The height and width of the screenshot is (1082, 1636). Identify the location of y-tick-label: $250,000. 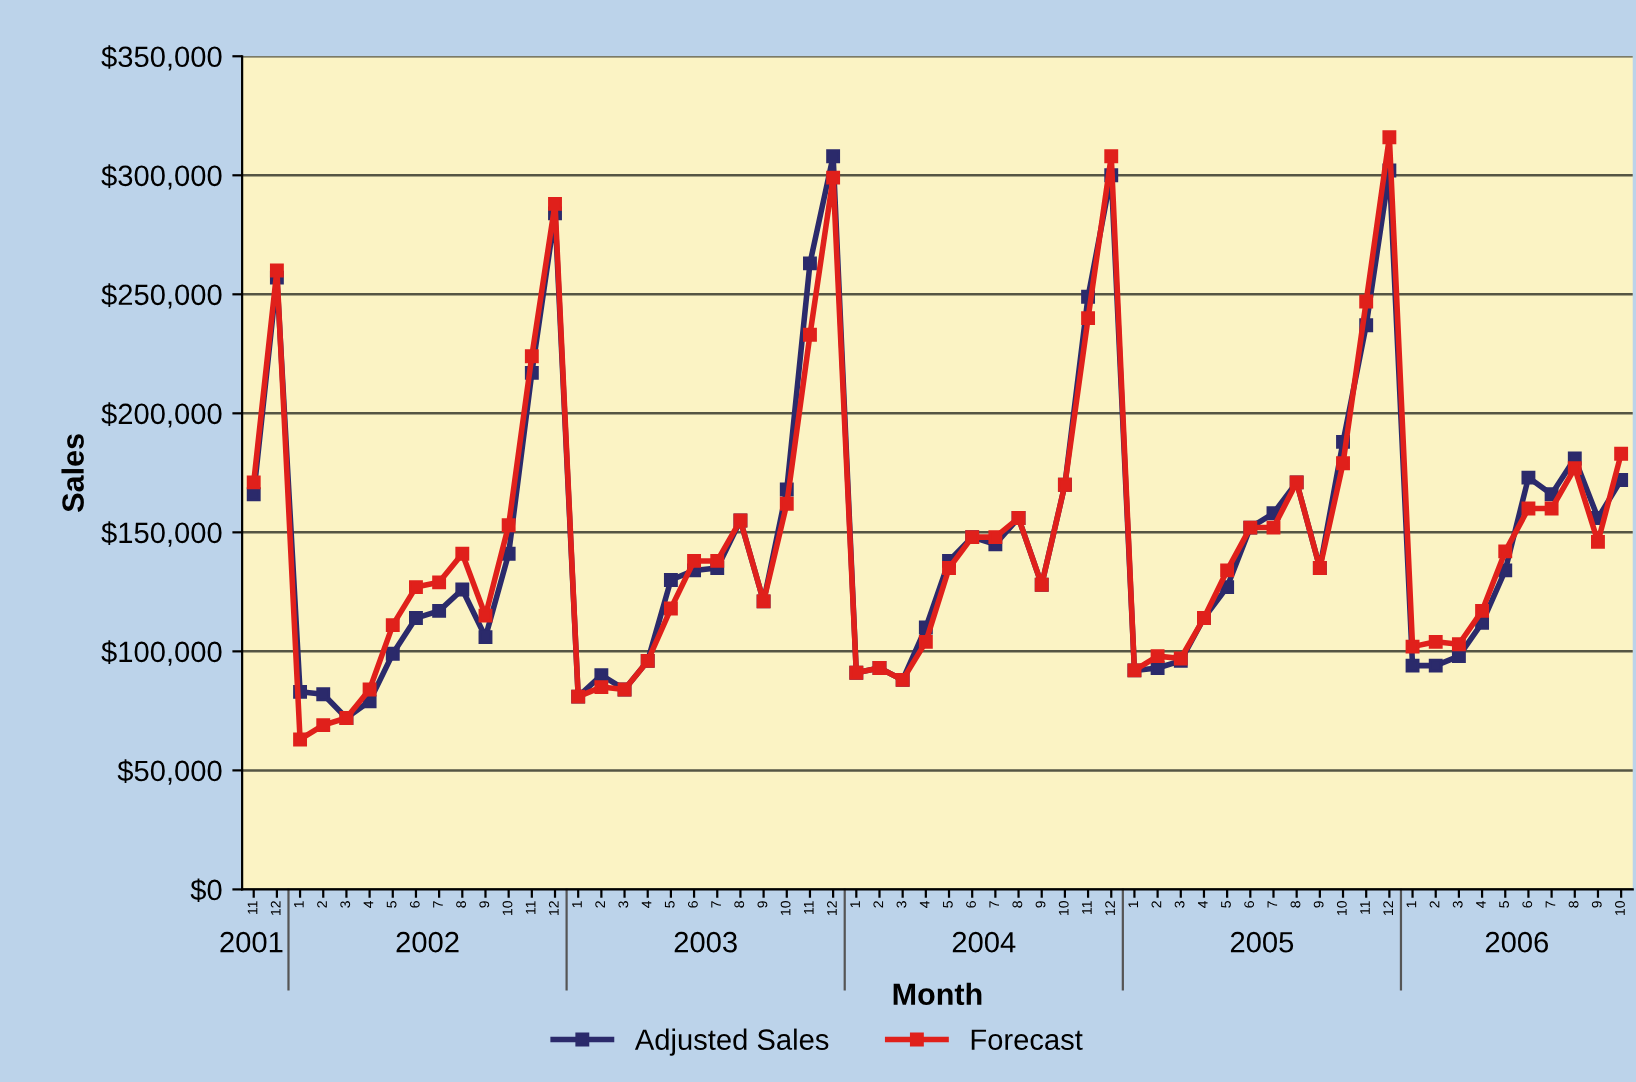
(161, 296).